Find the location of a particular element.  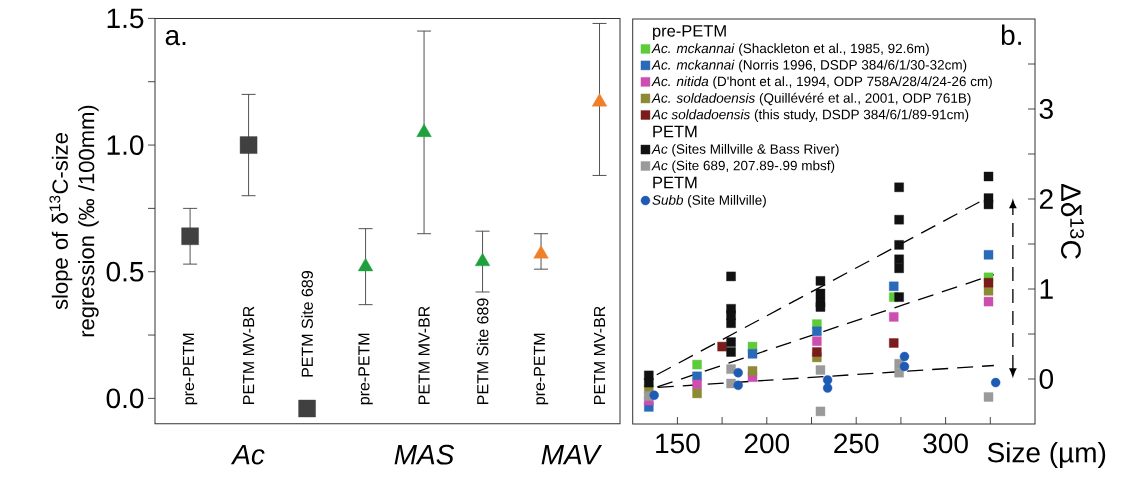

y-tick-label: 0.0 is located at coordinates (125, 398).